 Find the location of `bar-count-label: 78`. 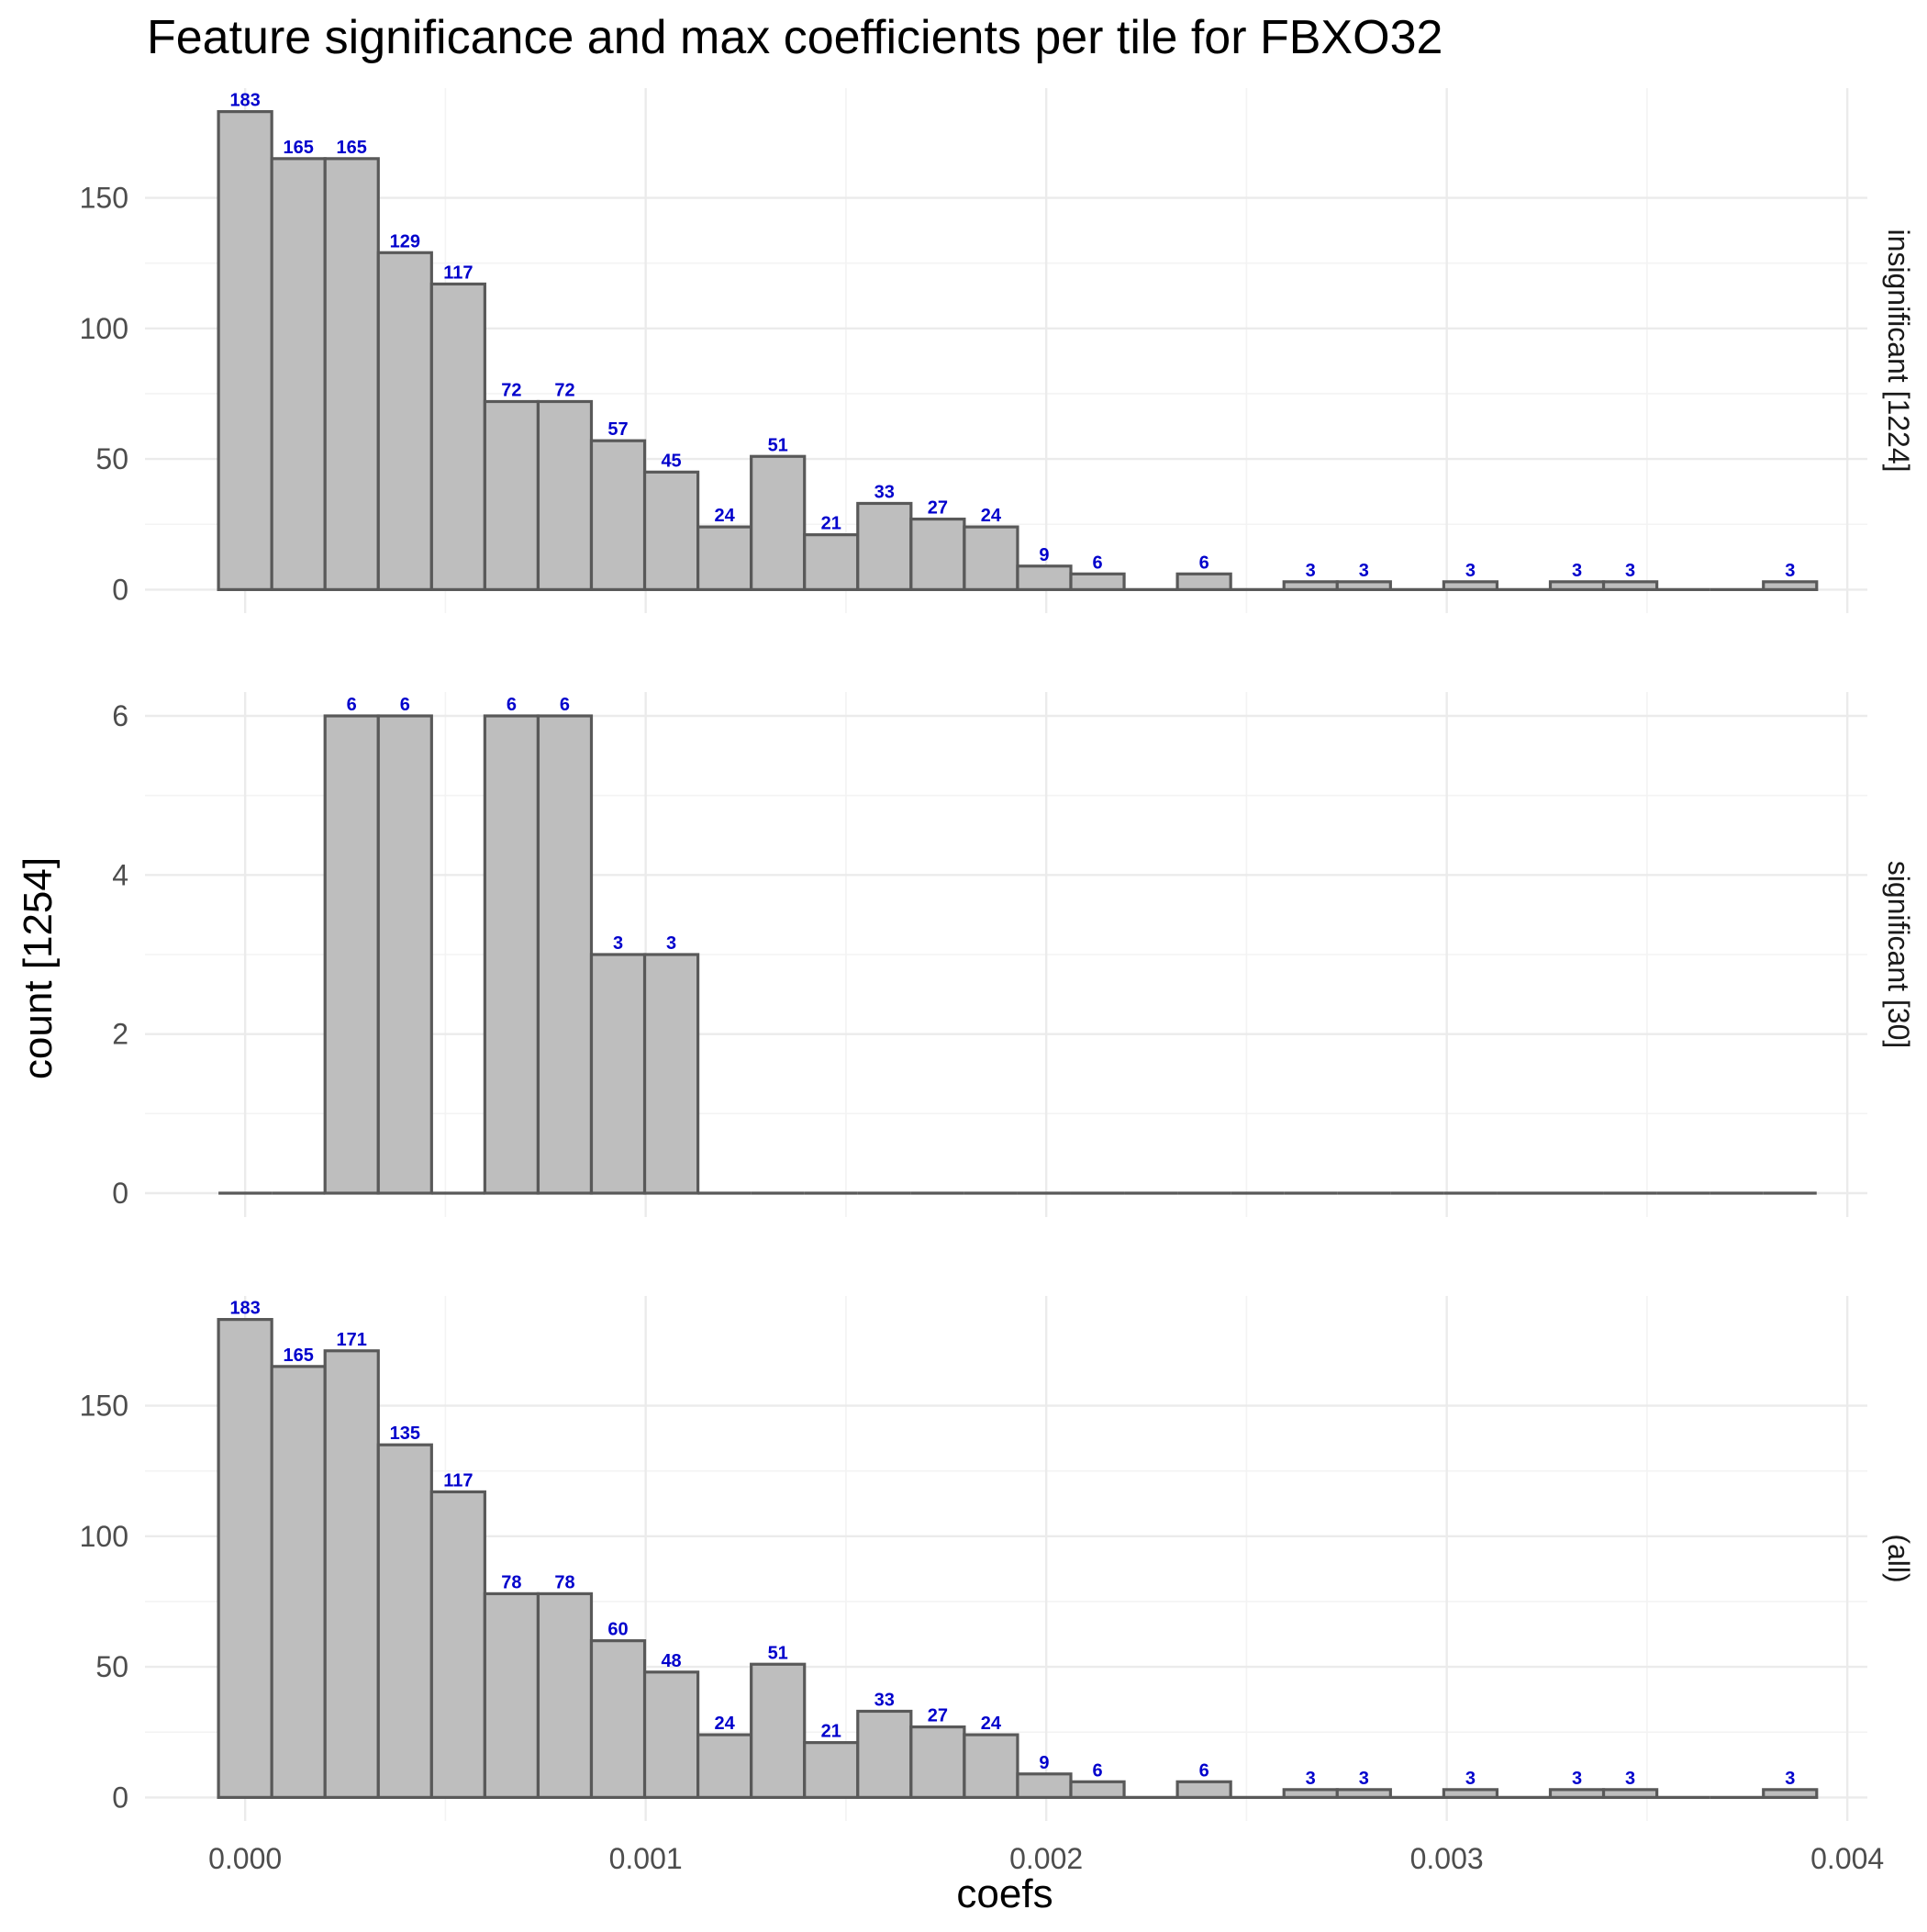

bar-count-label: 78 is located at coordinates (511, 1582).